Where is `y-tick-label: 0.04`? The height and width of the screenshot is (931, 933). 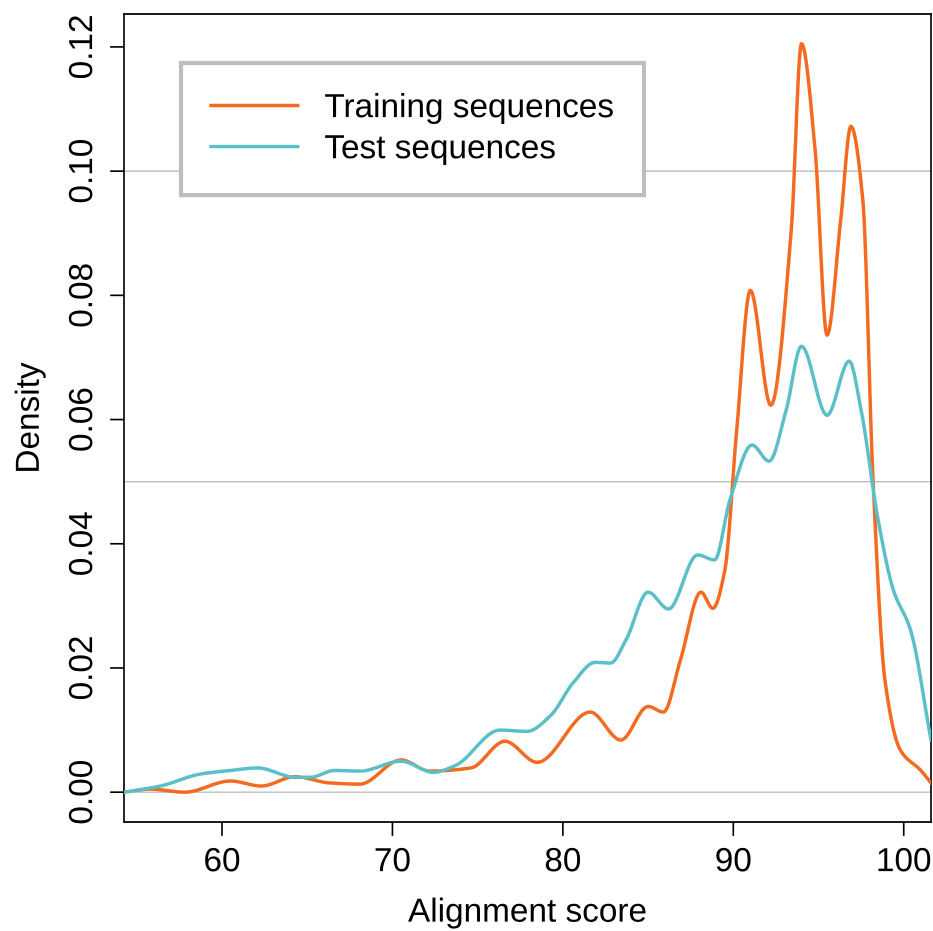 y-tick-label: 0.04 is located at coordinates (80, 543).